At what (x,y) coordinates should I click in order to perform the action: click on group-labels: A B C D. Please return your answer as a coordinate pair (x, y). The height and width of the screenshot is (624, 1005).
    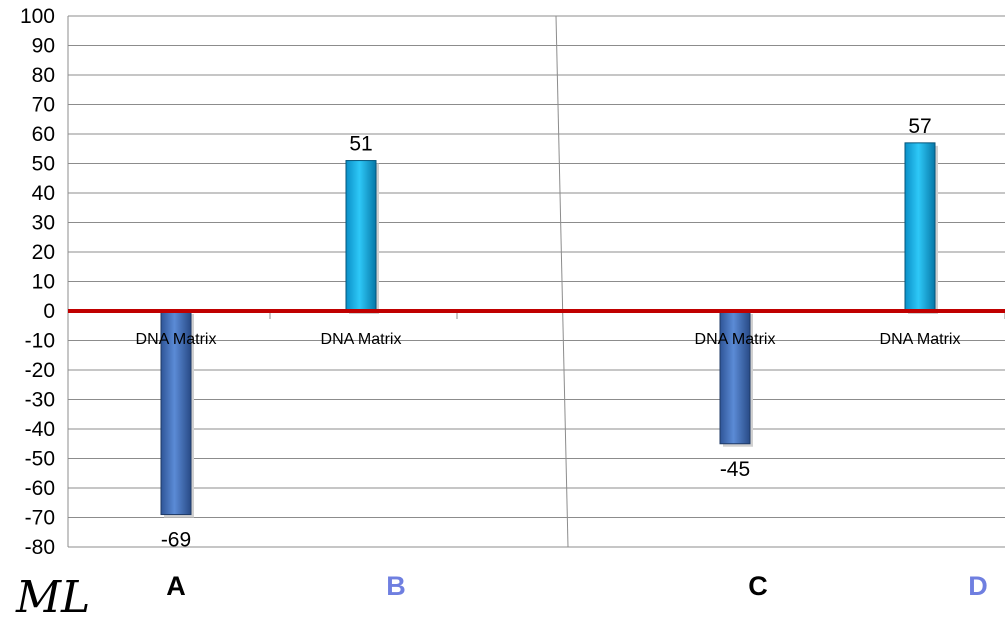
    Looking at the image, I should click on (577, 586).